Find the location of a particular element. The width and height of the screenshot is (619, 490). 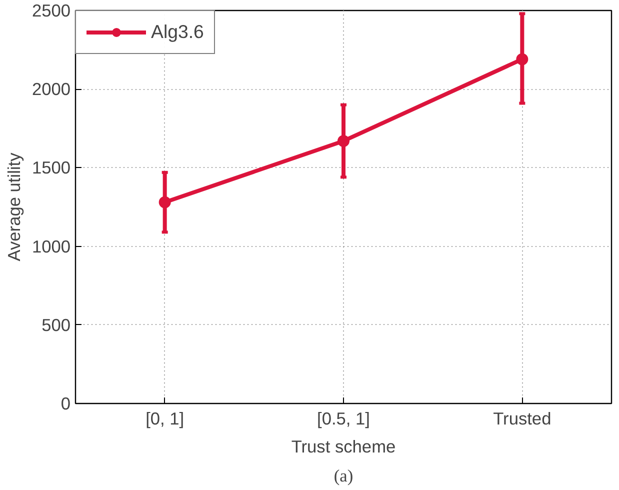

text: (a) is located at coordinates (344, 476).